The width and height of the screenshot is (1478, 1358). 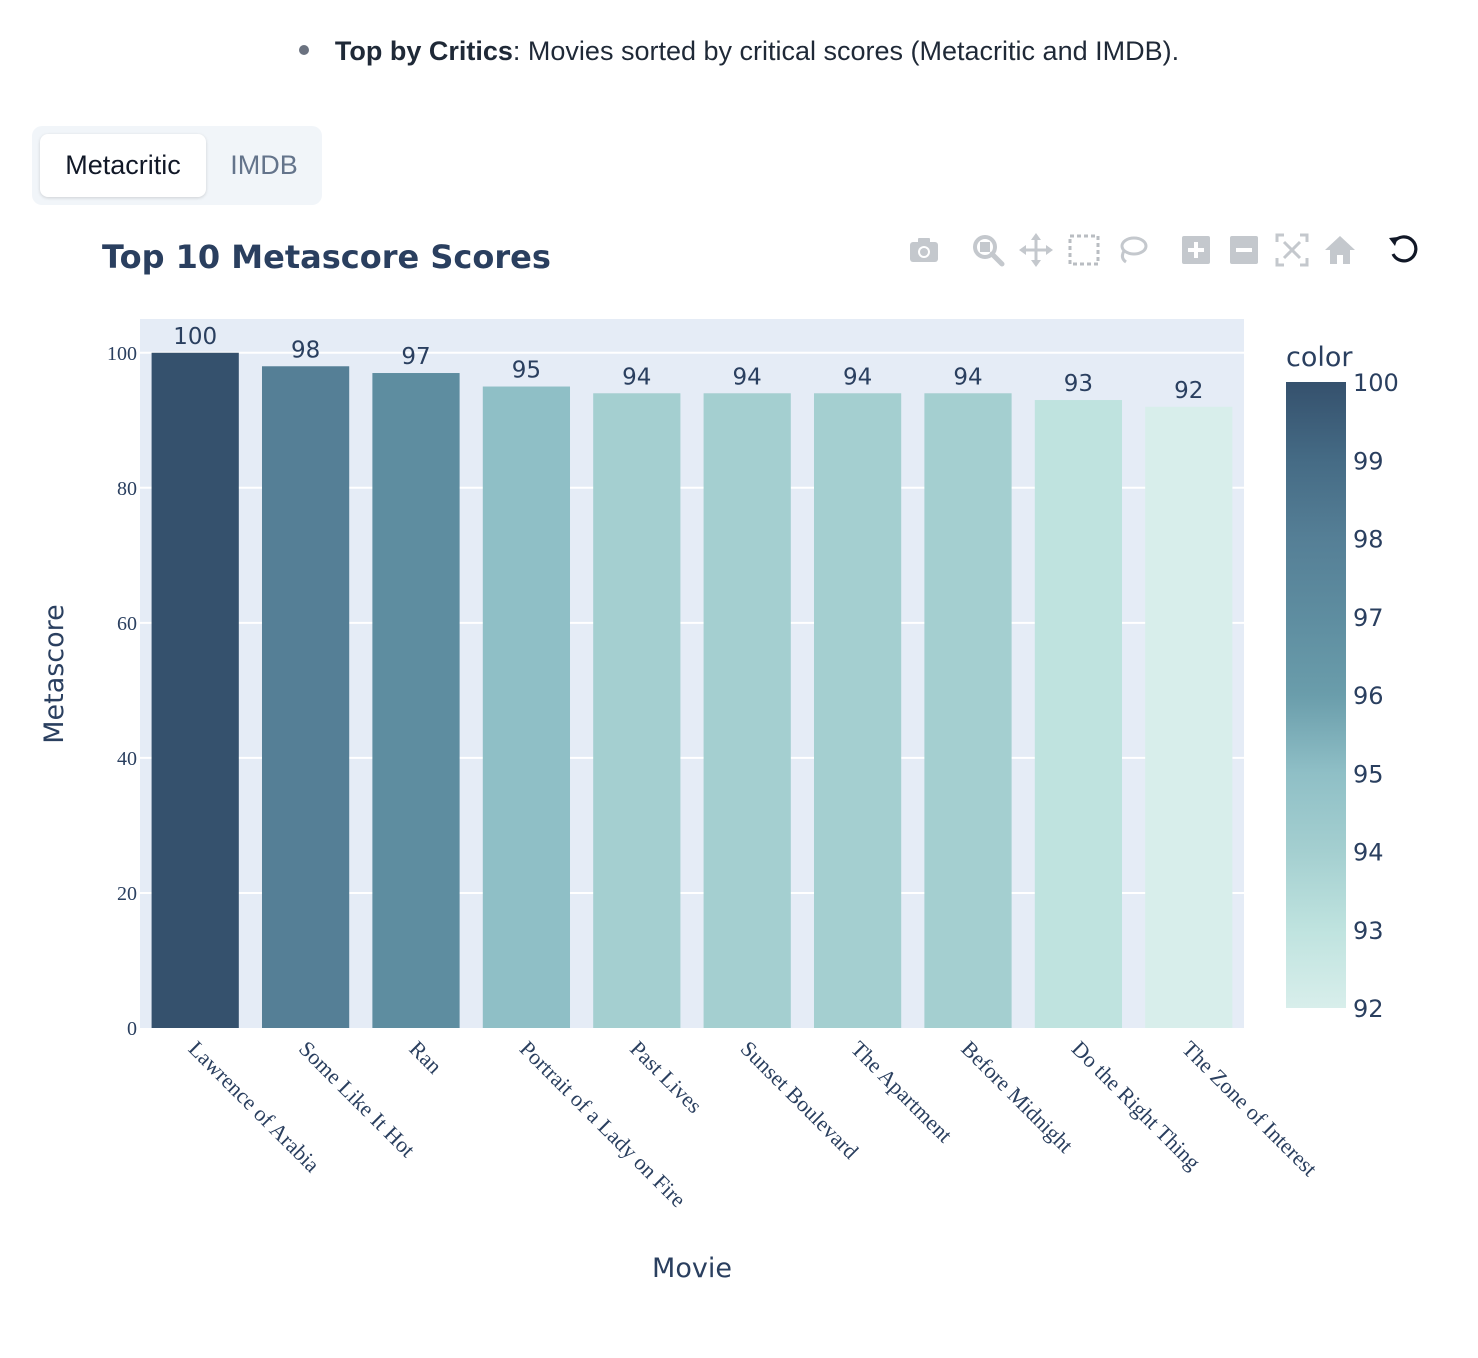 What do you see at coordinates (692, 1268) in the screenshot?
I see `x-axis-title: Movie` at bounding box center [692, 1268].